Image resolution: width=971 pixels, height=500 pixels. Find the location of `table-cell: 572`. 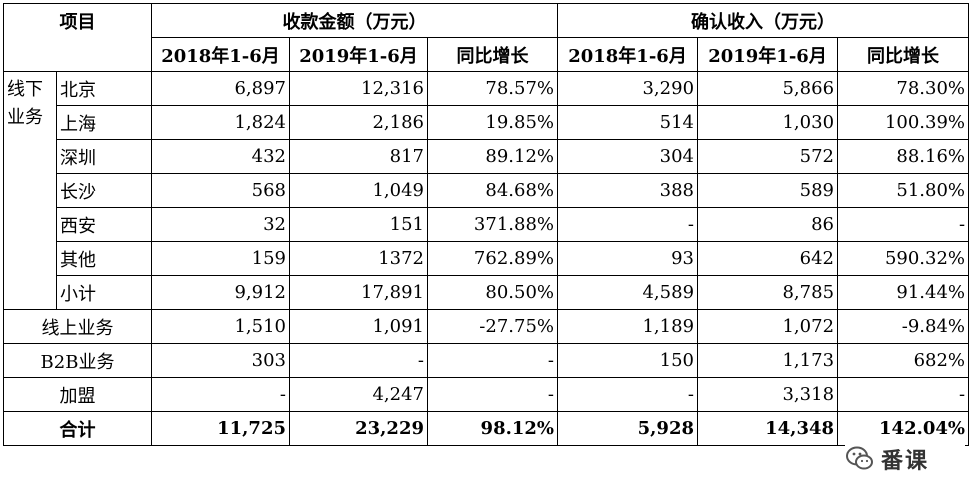

table-cell: 572 is located at coordinates (768, 156).